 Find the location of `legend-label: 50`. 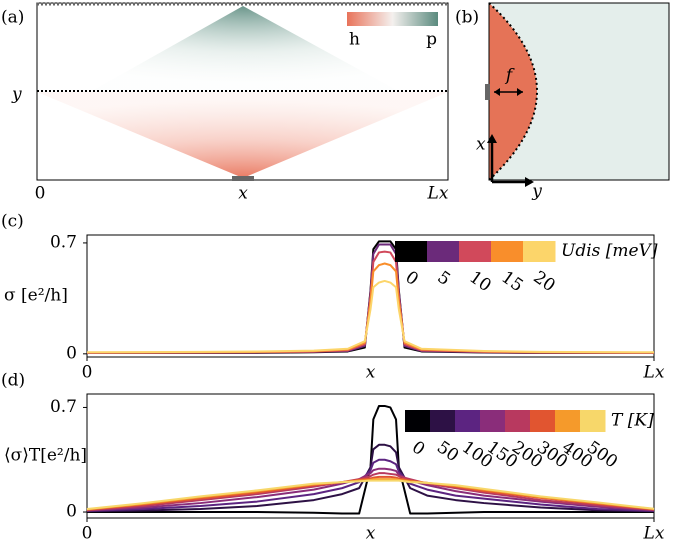

legend-label: 50 is located at coordinates (447, 451).